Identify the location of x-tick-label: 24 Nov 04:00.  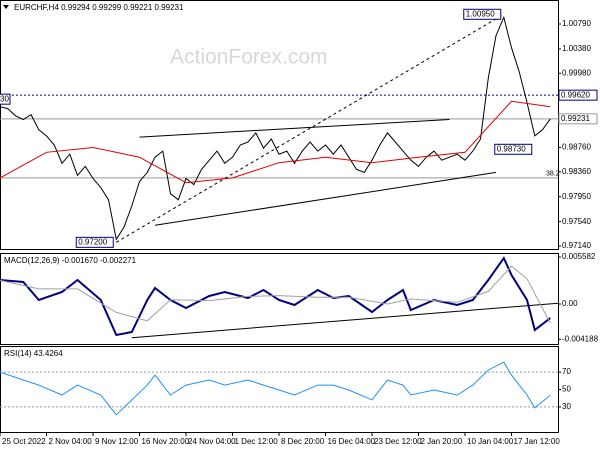
(212, 441).